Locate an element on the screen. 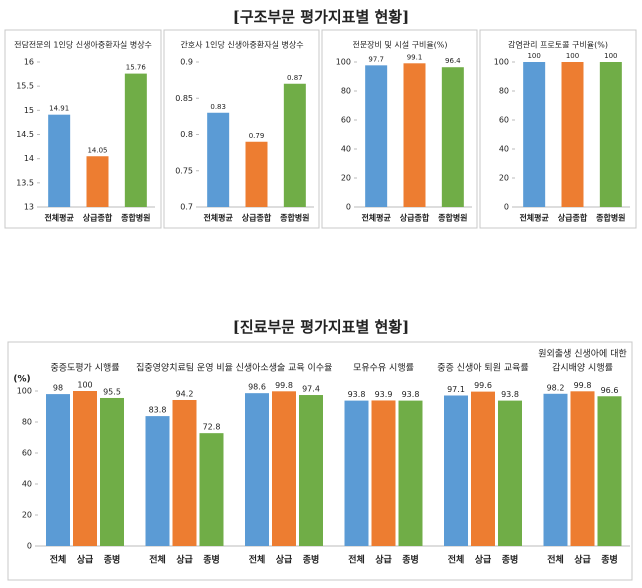 The width and height of the screenshot is (642, 588). value-label: 83.8 is located at coordinates (158, 410).